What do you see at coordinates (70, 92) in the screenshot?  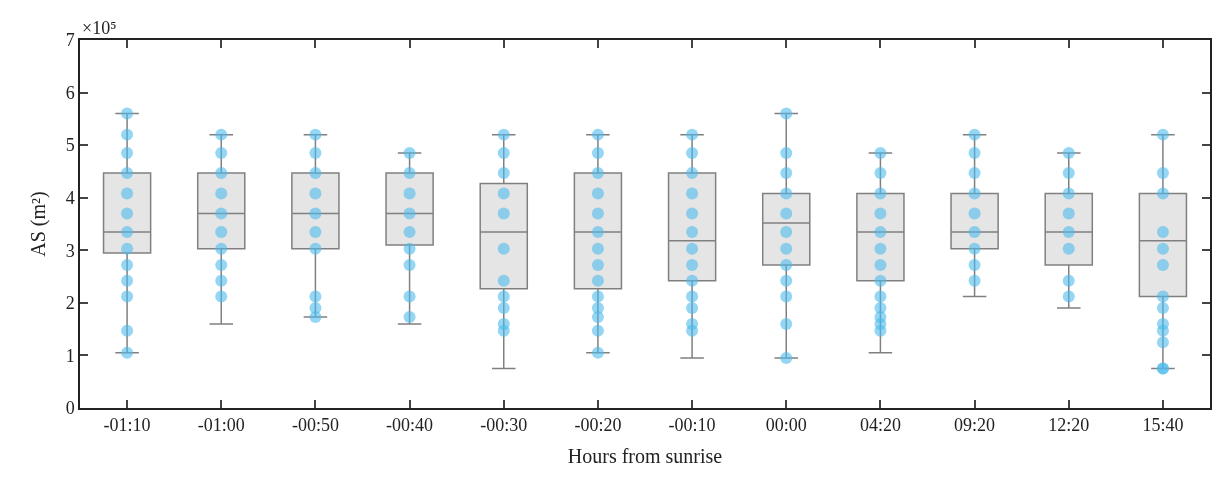 I see `y-tick-label: 6` at bounding box center [70, 92].